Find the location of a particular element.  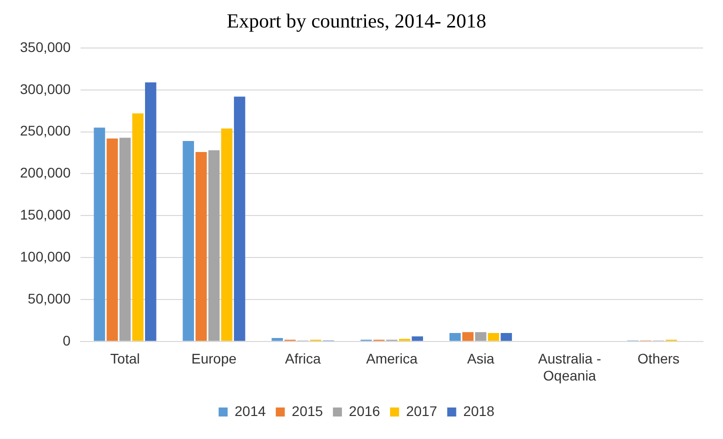

y-tick-label: 350,000 is located at coordinates (45, 46).